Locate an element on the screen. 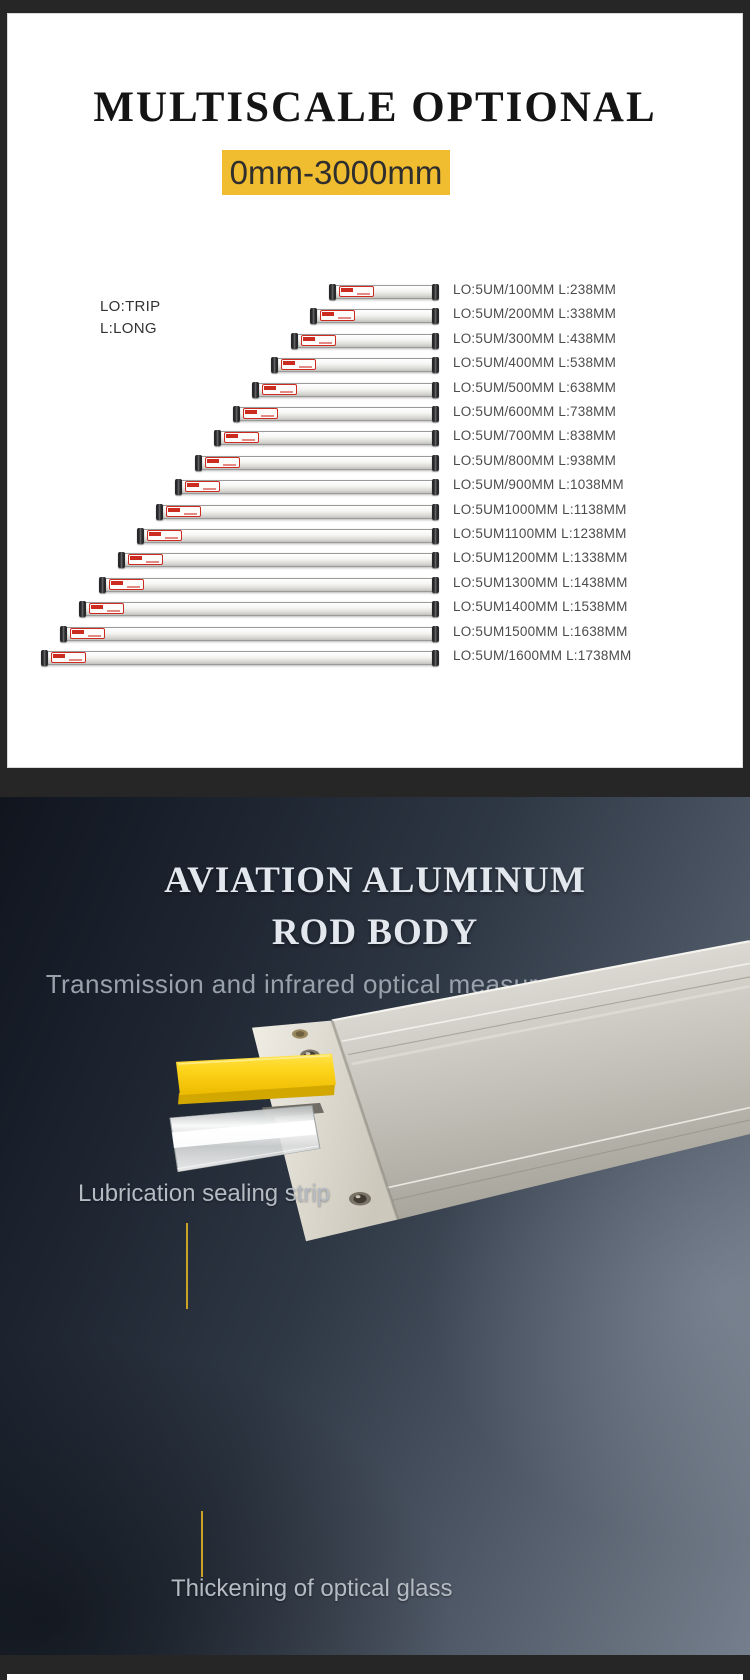  section-title: AVIATION ALUMINUM ROD BODY is located at coordinates (375, 907).